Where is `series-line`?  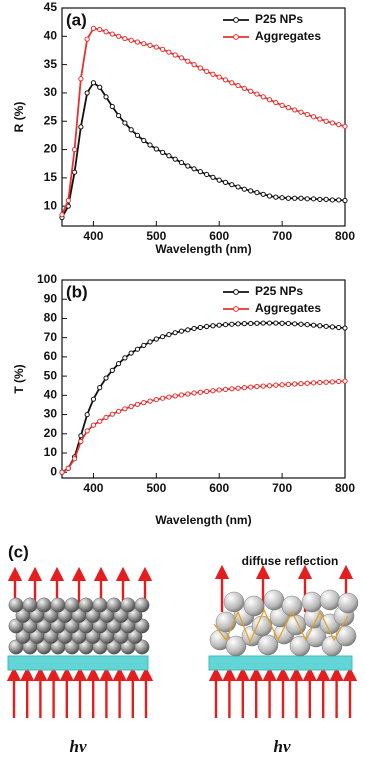
series-line is located at coordinates (203, 149).